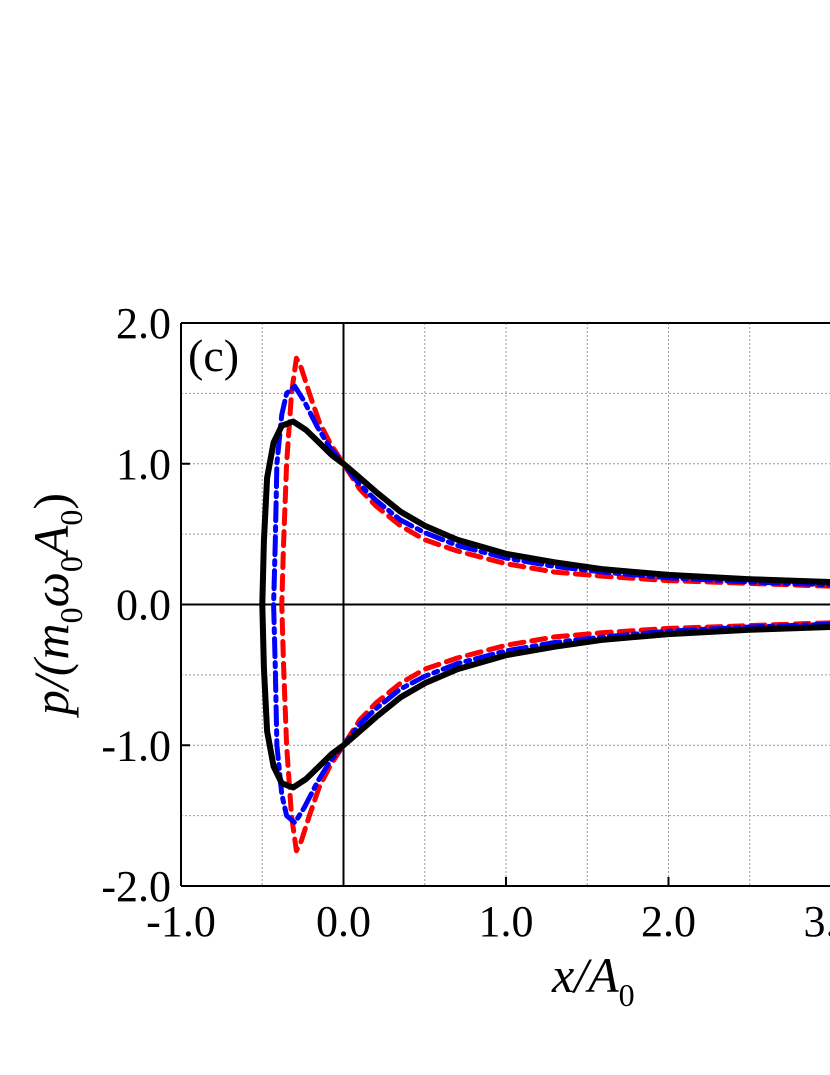 The image size is (830, 1075). I want to click on x-tick-label: 3.0, so click(817, 921).